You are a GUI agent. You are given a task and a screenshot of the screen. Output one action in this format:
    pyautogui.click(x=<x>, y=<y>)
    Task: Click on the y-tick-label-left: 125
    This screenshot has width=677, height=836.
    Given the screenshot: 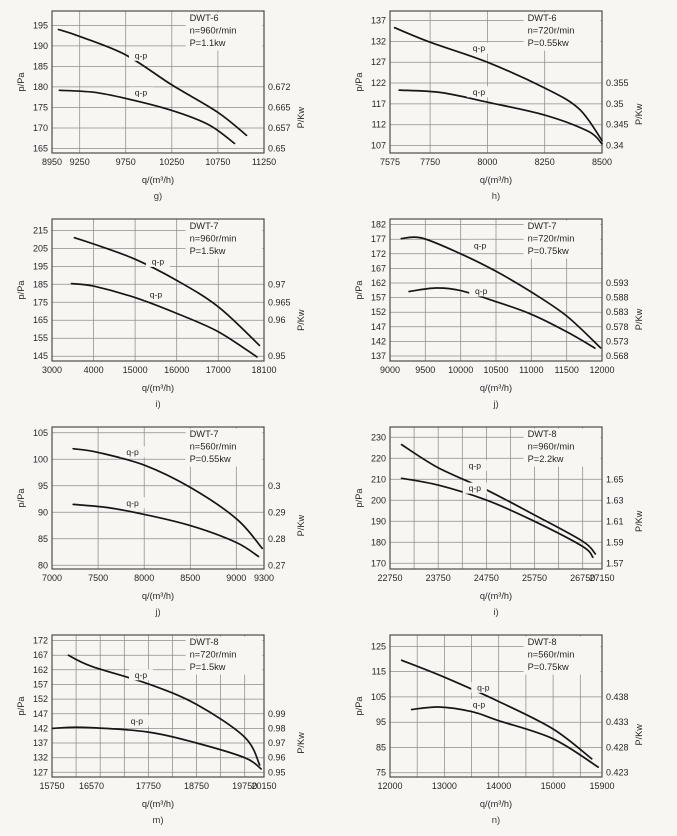 What is the action you would take?
    pyautogui.click(x=378, y=646)
    